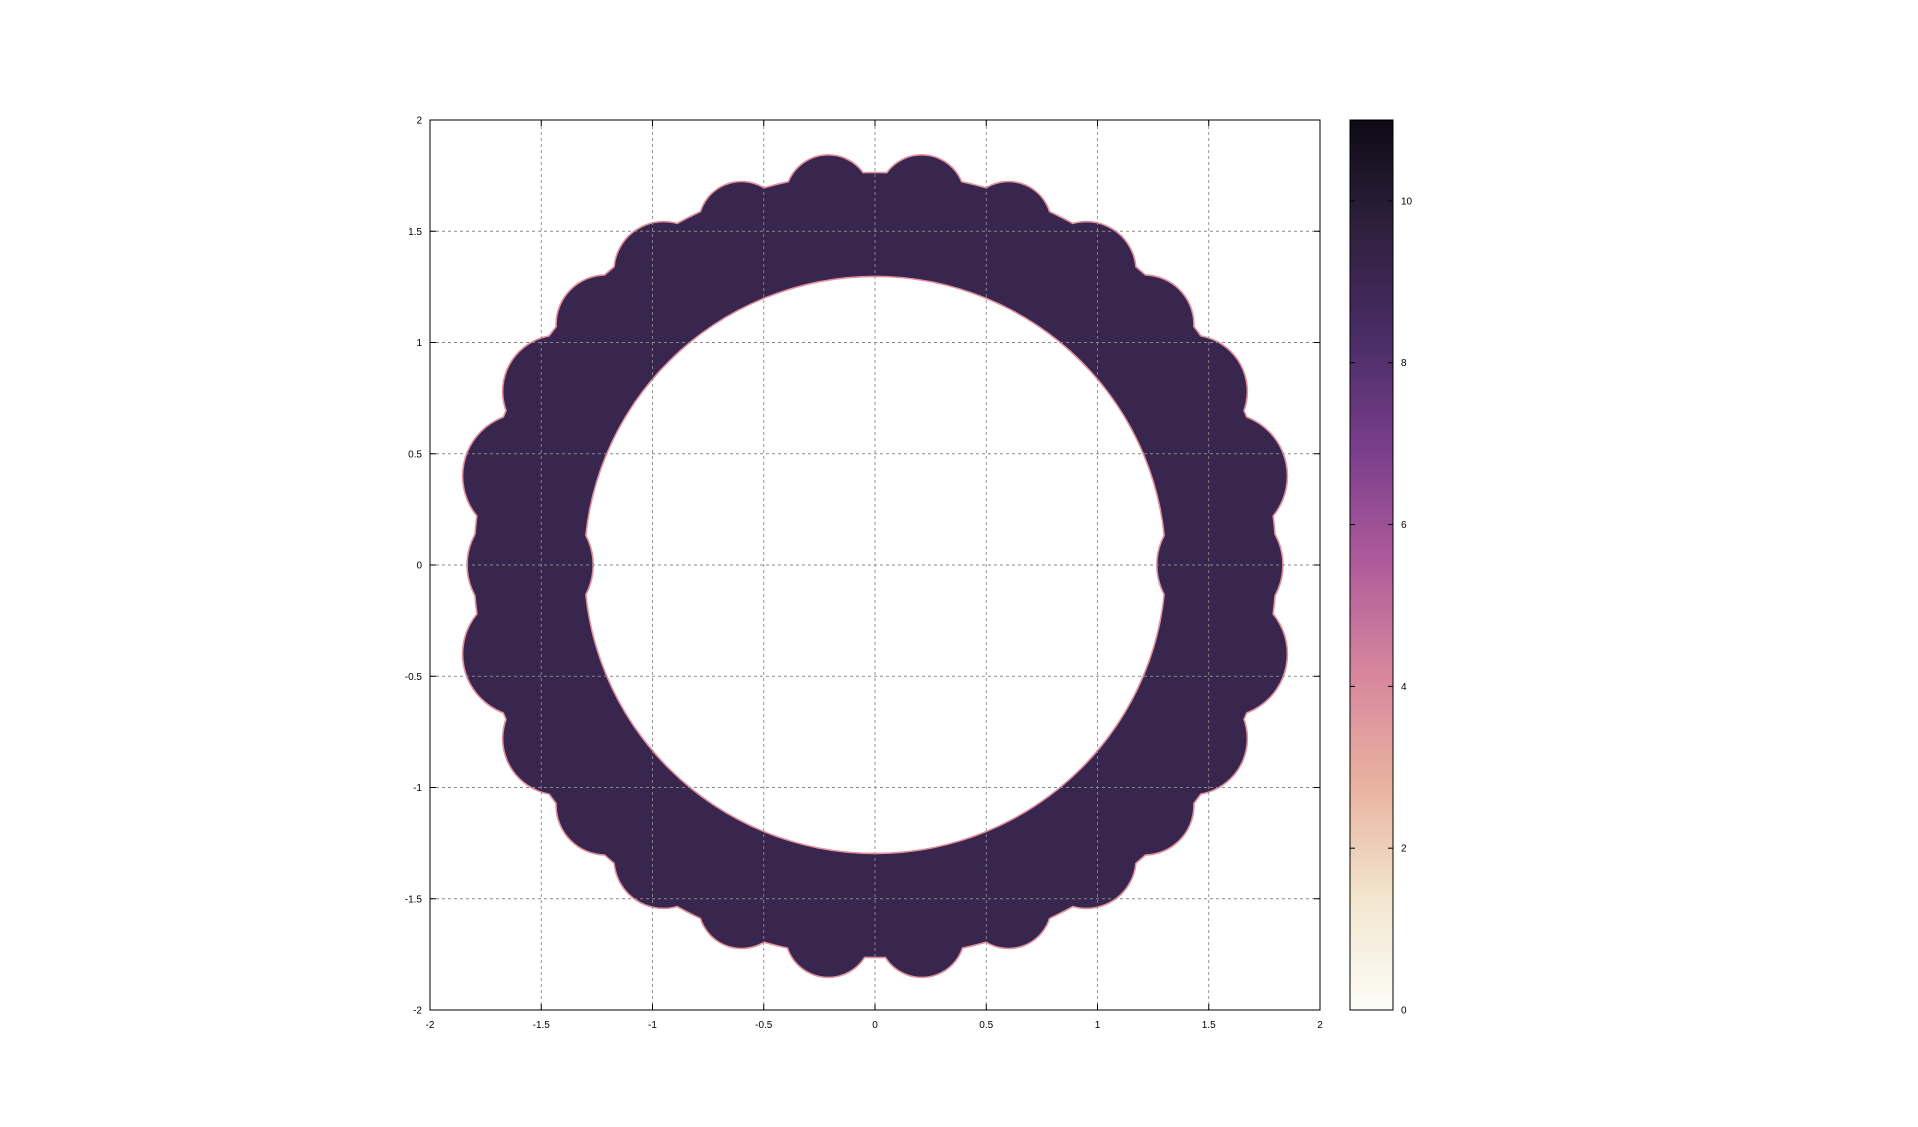 This screenshot has width=1918, height=1127. Describe the element at coordinates (1404, 363) in the screenshot. I see `colorbar-tick-label: 8` at that location.